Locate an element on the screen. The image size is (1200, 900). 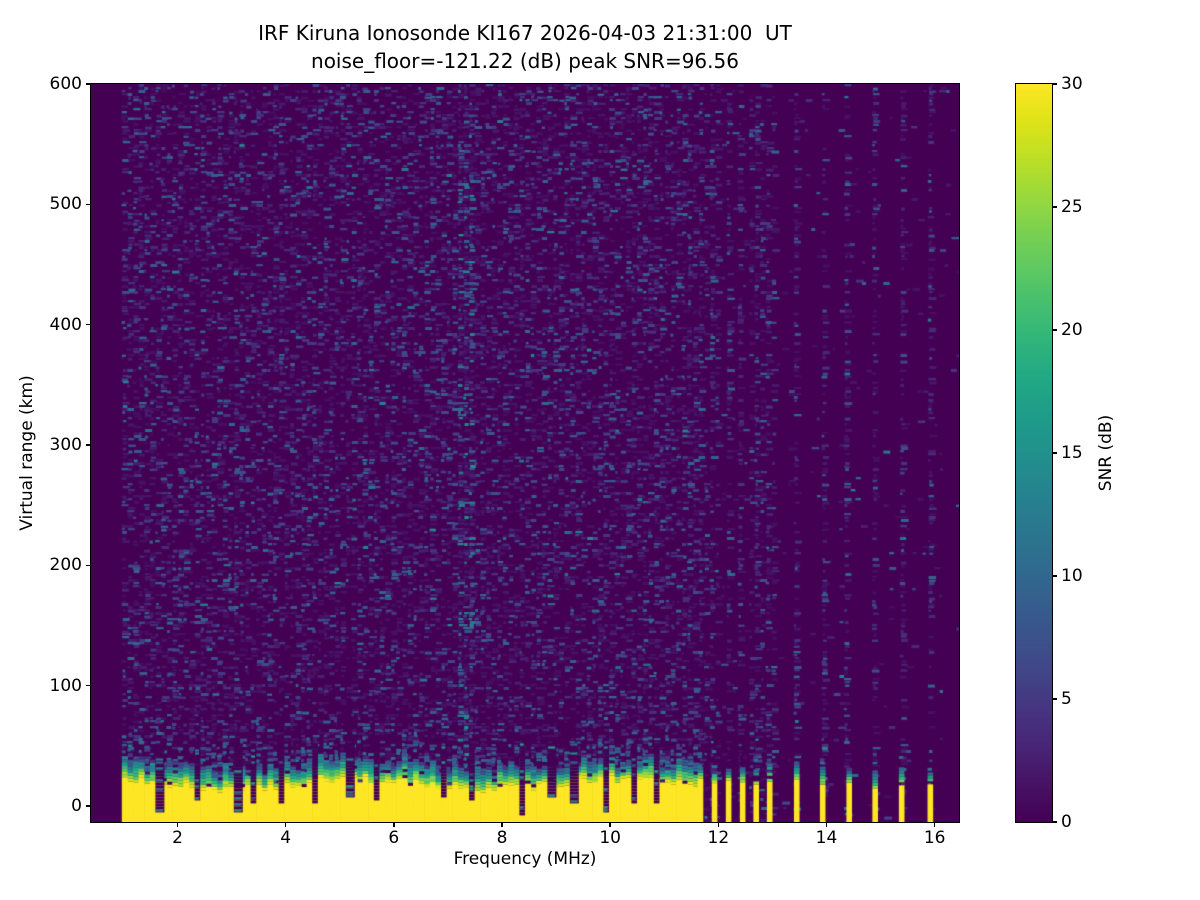
x-tick-label: 2 is located at coordinates (177, 838).